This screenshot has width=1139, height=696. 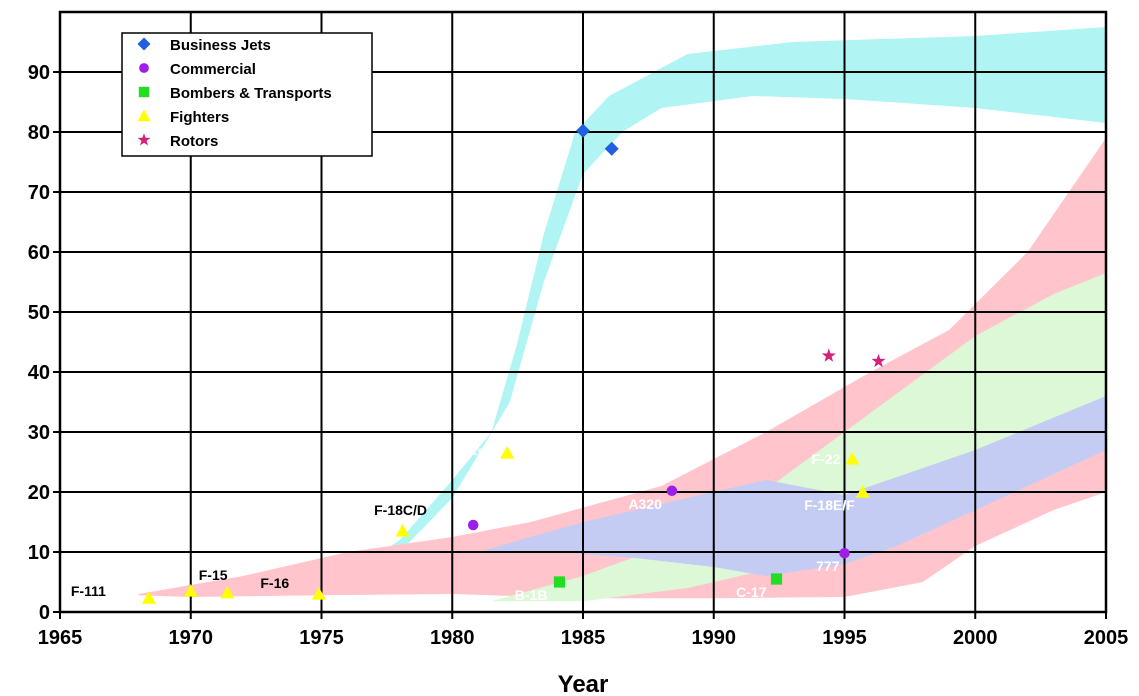 I want to click on x-axis-ticks: 1965 1970 1975 1980 1985 1990 1995 2000 2005, so click(x=583, y=630).